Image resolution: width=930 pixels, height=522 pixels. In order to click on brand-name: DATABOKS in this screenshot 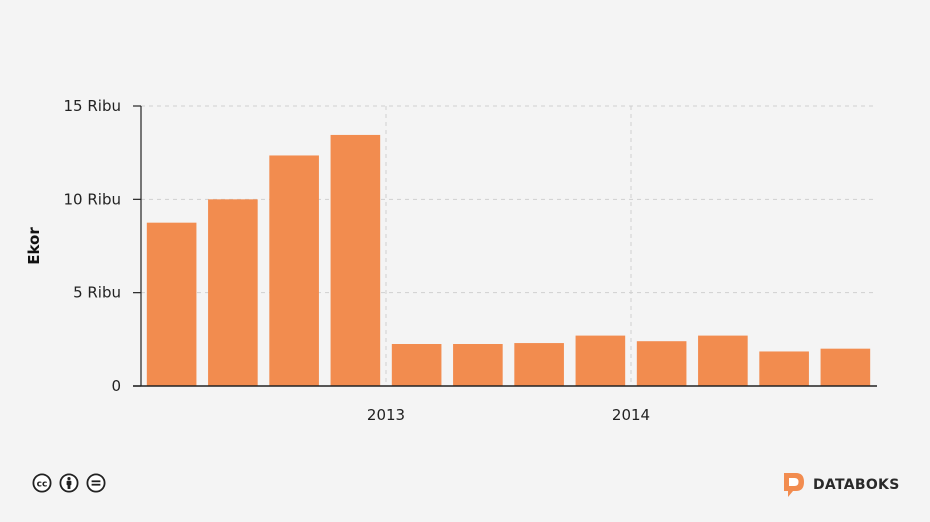, I will do `click(856, 485)`.